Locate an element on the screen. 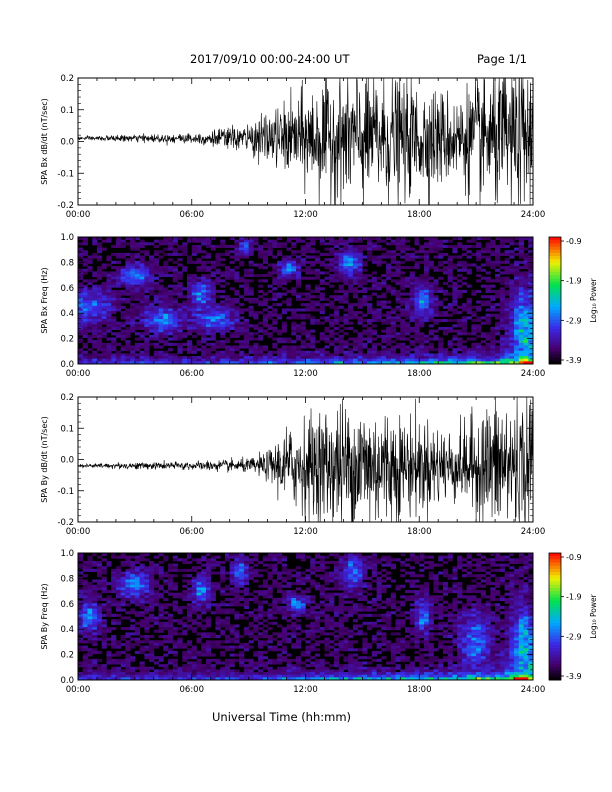 The width and height of the screenshot is (612, 792). y-tick-label: 0.2 is located at coordinates (67, 79).